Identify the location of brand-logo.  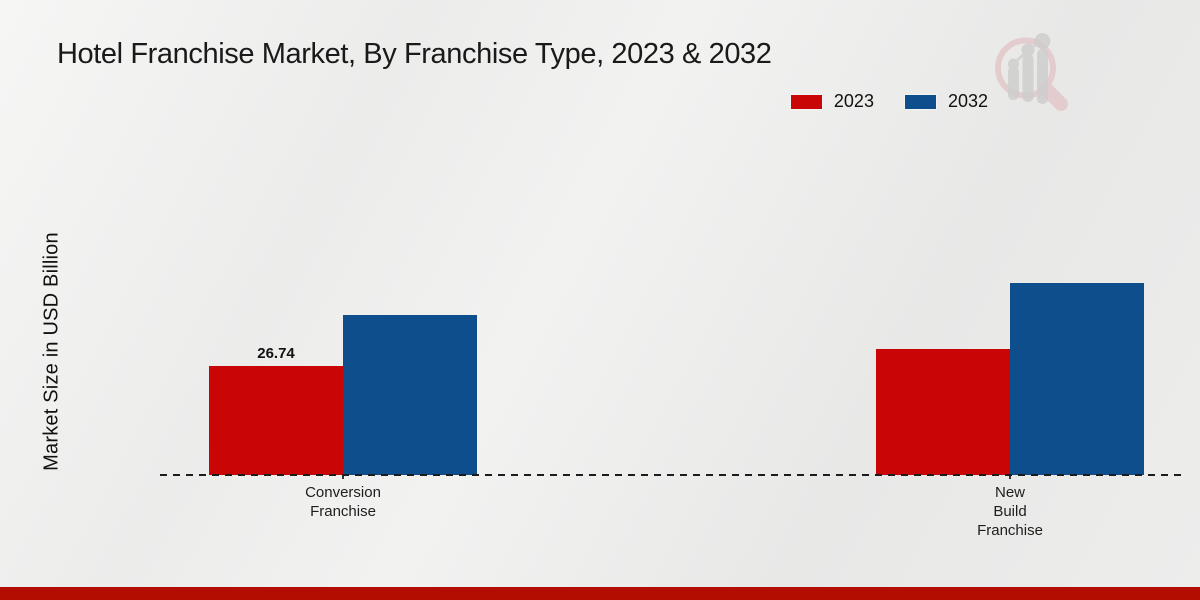
(1038, 76).